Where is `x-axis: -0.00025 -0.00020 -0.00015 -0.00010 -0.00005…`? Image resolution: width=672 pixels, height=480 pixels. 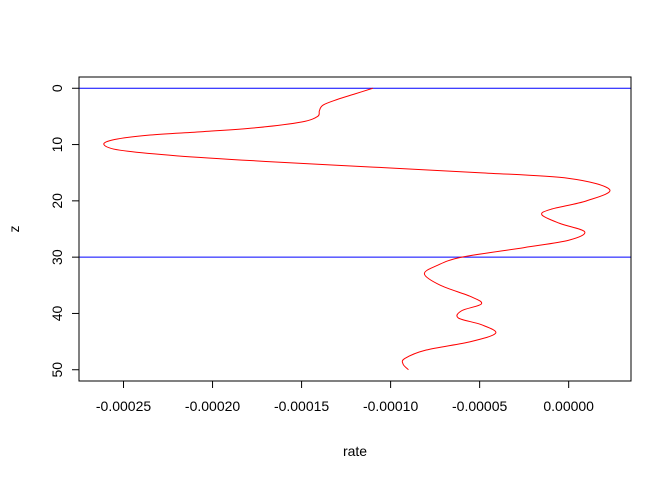
x-axis: -0.00025 -0.00020 -0.00015 -0.00010 -0.00005… is located at coordinates (345, 397).